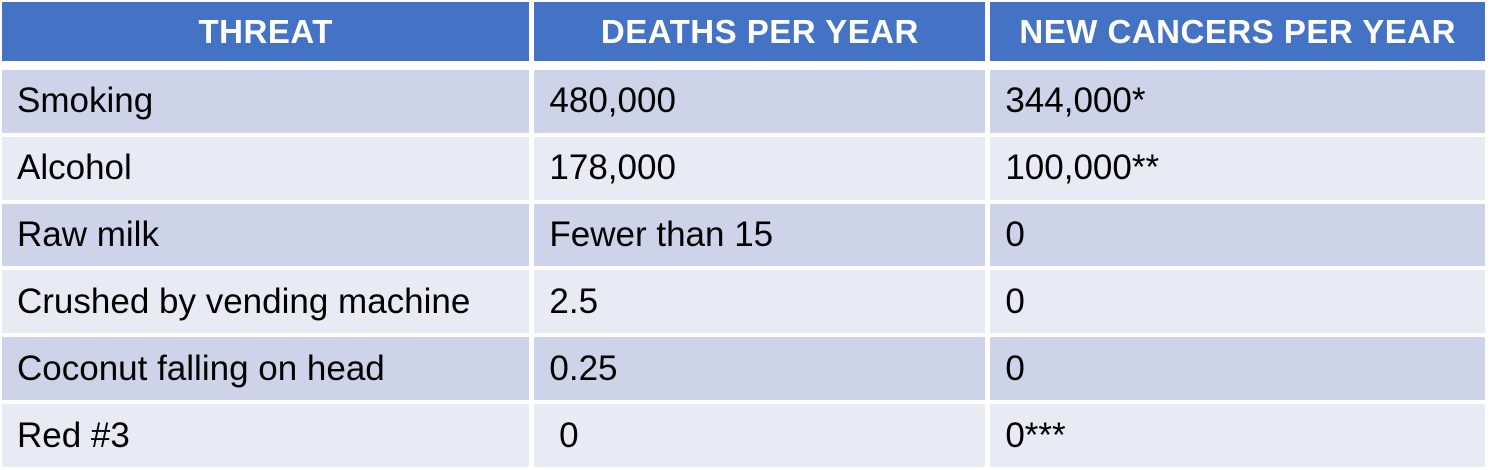 This screenshot has height=470, width=1490. What do you see at coordinates (760, 235) in the screenshot?
I see `cell-deaths-per-year: Fewer than 15` at bounding box center [760, 235].